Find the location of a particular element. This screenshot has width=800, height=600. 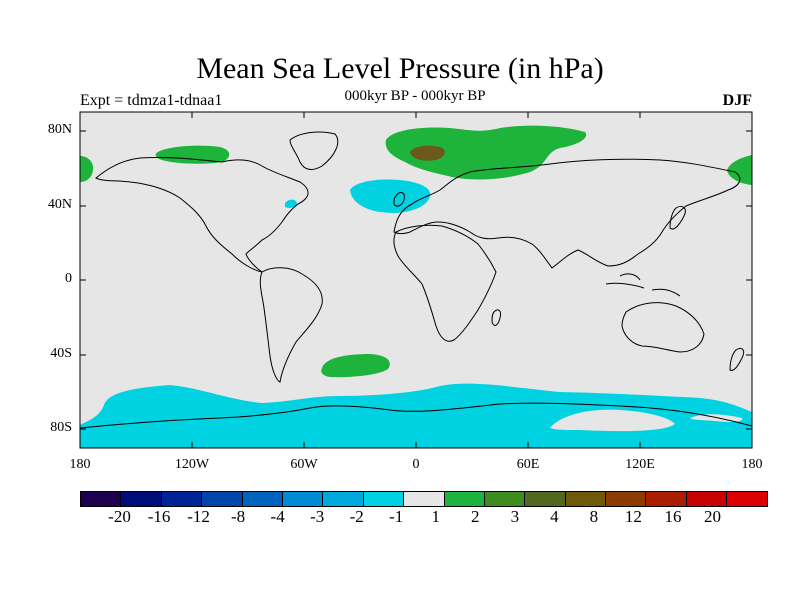

lon-label-180-west: 180 is located at coordinates (80, 464).